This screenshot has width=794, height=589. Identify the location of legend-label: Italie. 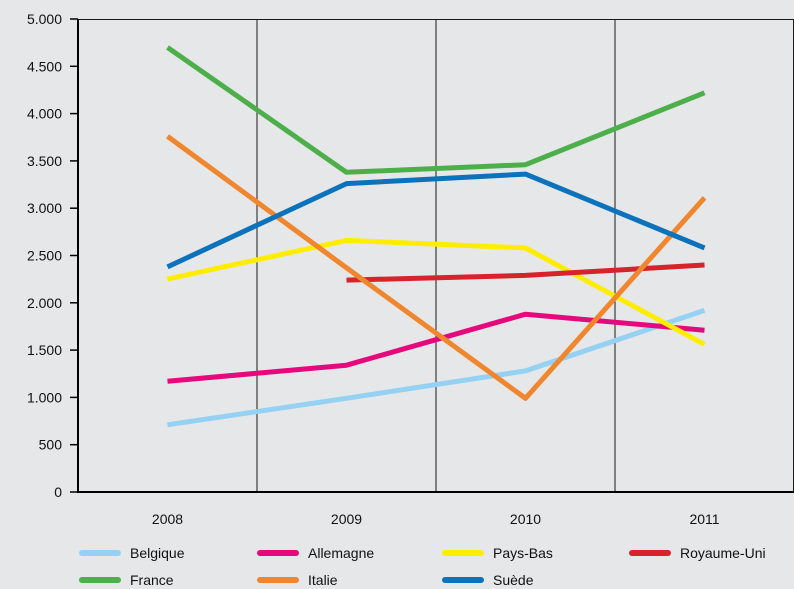
(323, 580).